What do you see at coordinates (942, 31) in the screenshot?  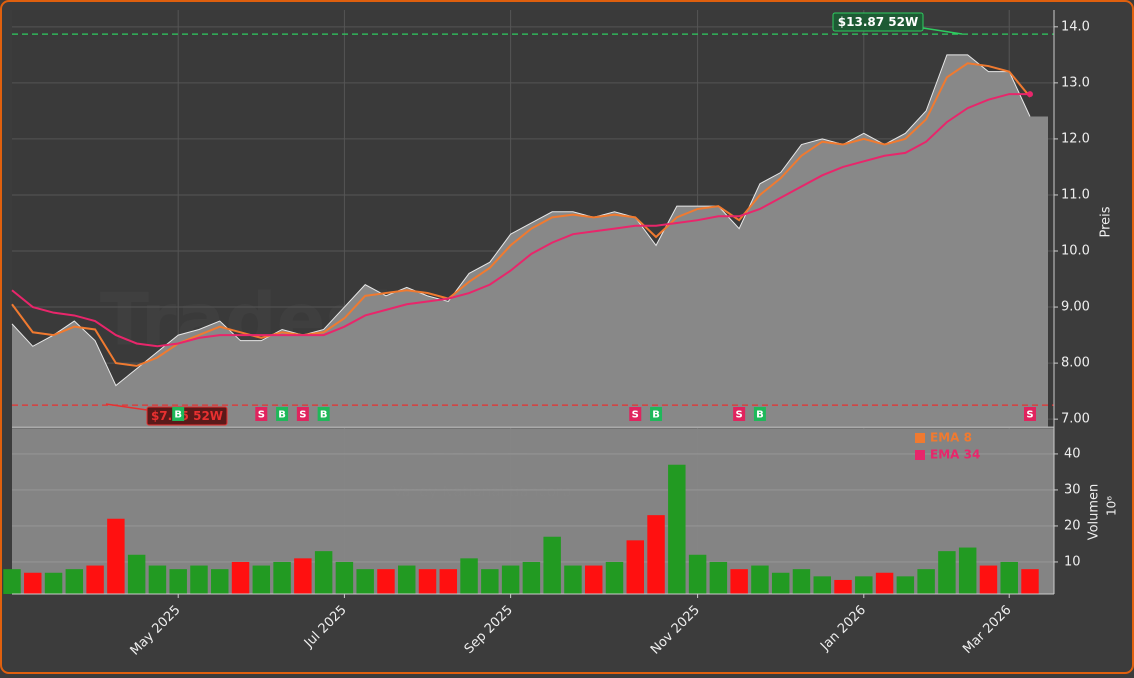 I see `high-arrow` at bounding box center [942, 31].